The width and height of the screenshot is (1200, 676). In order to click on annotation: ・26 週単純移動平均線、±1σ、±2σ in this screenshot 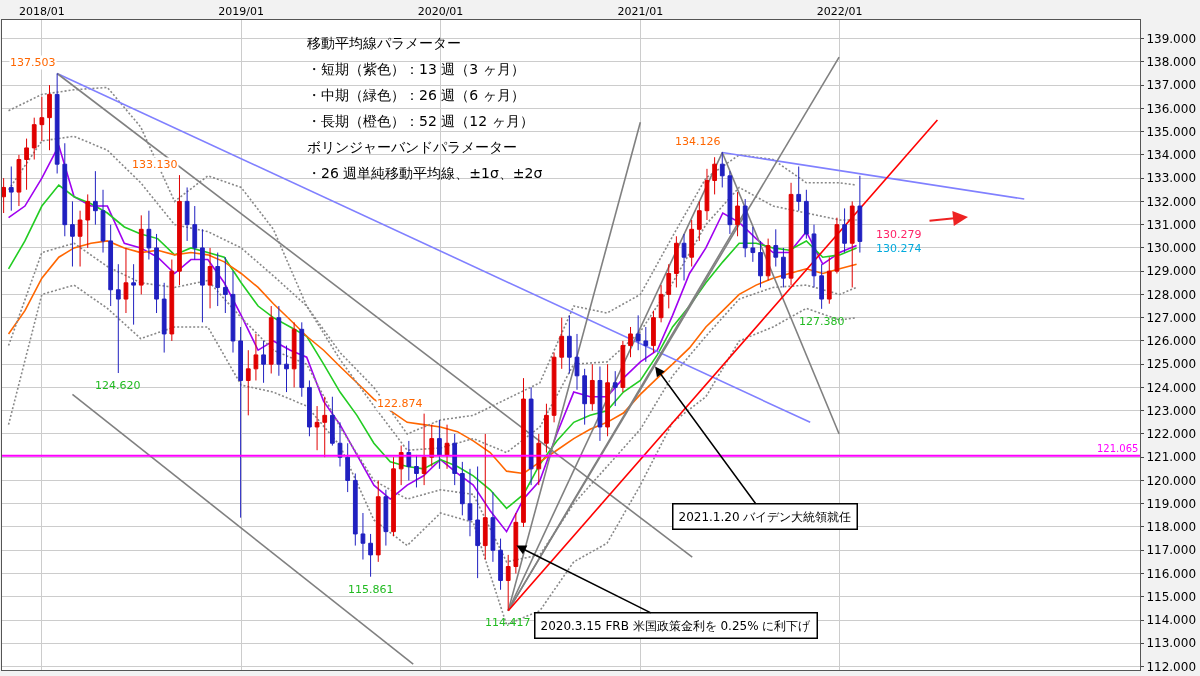, I will do `click(425, 173)`.